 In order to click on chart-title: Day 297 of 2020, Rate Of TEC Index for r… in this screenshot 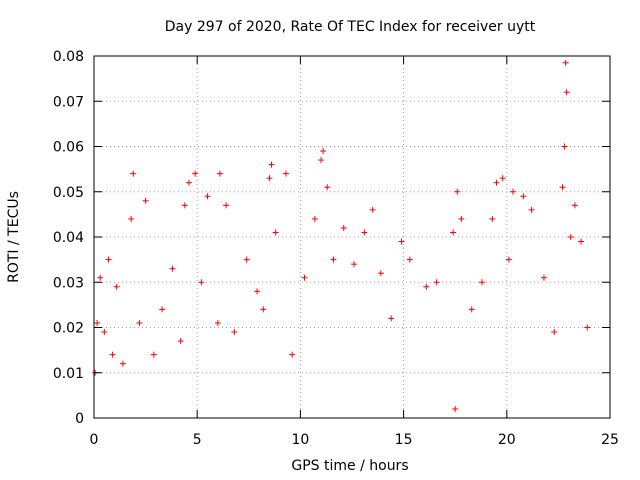, I will do `click(350, 27)`.